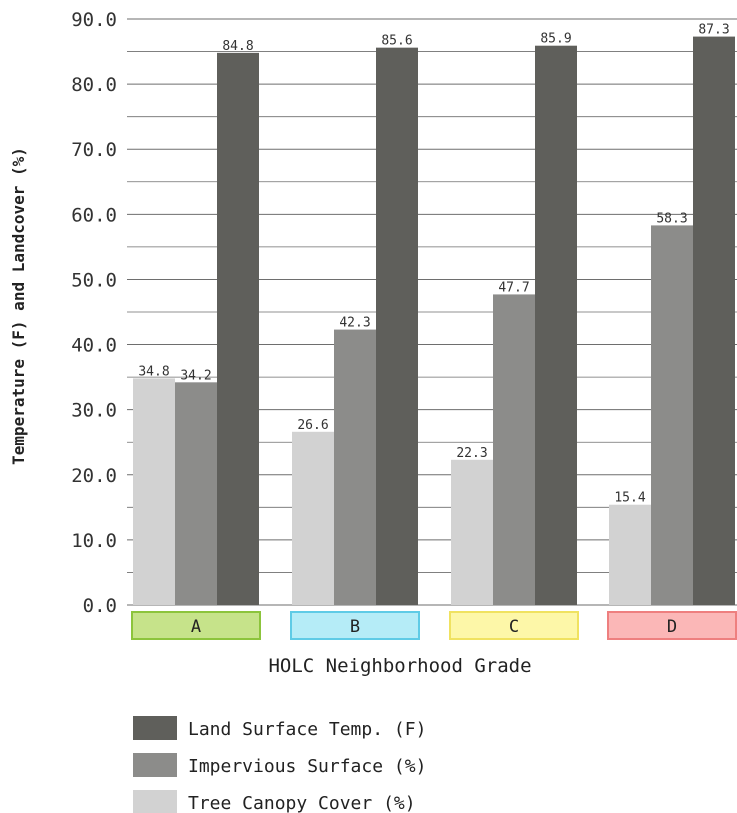 Image resolution: width=737 pixels, height=813 pixels. Describe the element at coordinates (195, 375) in the screenshot. I see `data-label: 34.2` at that location.